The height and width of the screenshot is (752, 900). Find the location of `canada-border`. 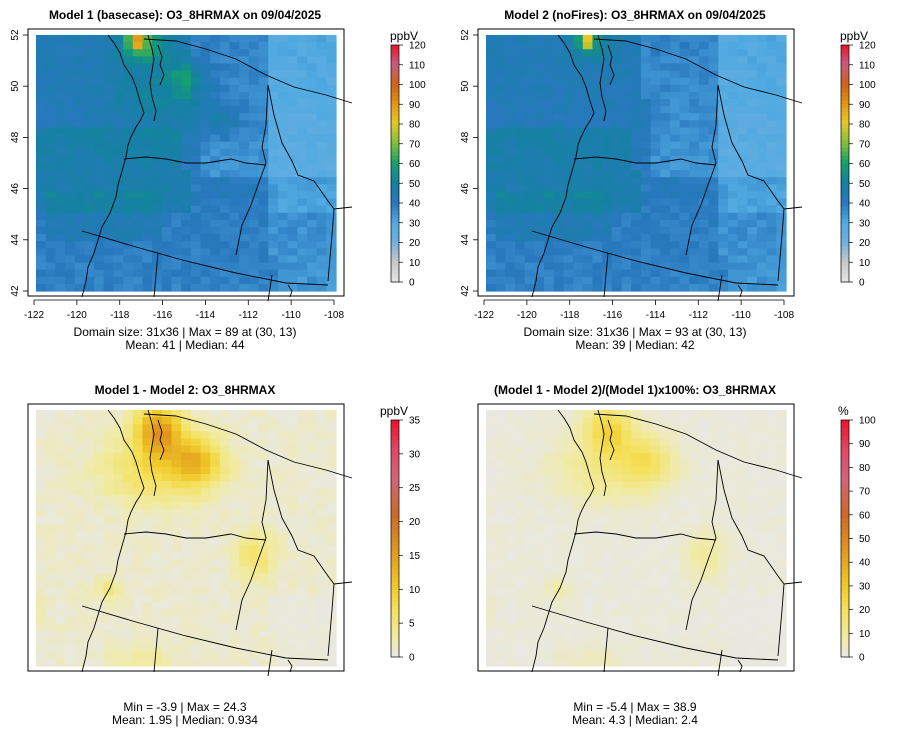

canada-border is located at coordinates (248, 71).